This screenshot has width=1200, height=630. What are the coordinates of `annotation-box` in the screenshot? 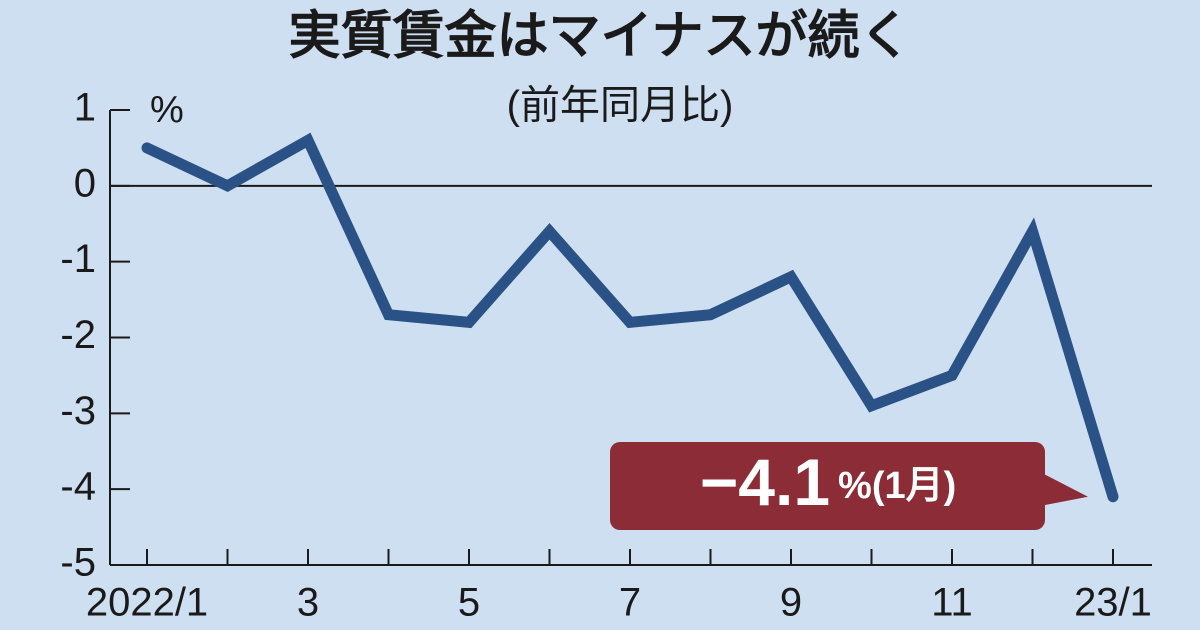 It's located at (827, 486).